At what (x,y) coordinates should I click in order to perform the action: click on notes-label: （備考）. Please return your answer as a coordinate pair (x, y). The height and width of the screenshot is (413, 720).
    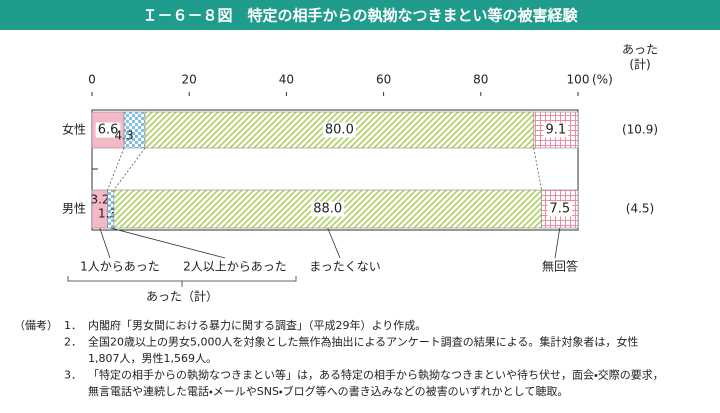
    Looking at the image, I should click on (36, 325).